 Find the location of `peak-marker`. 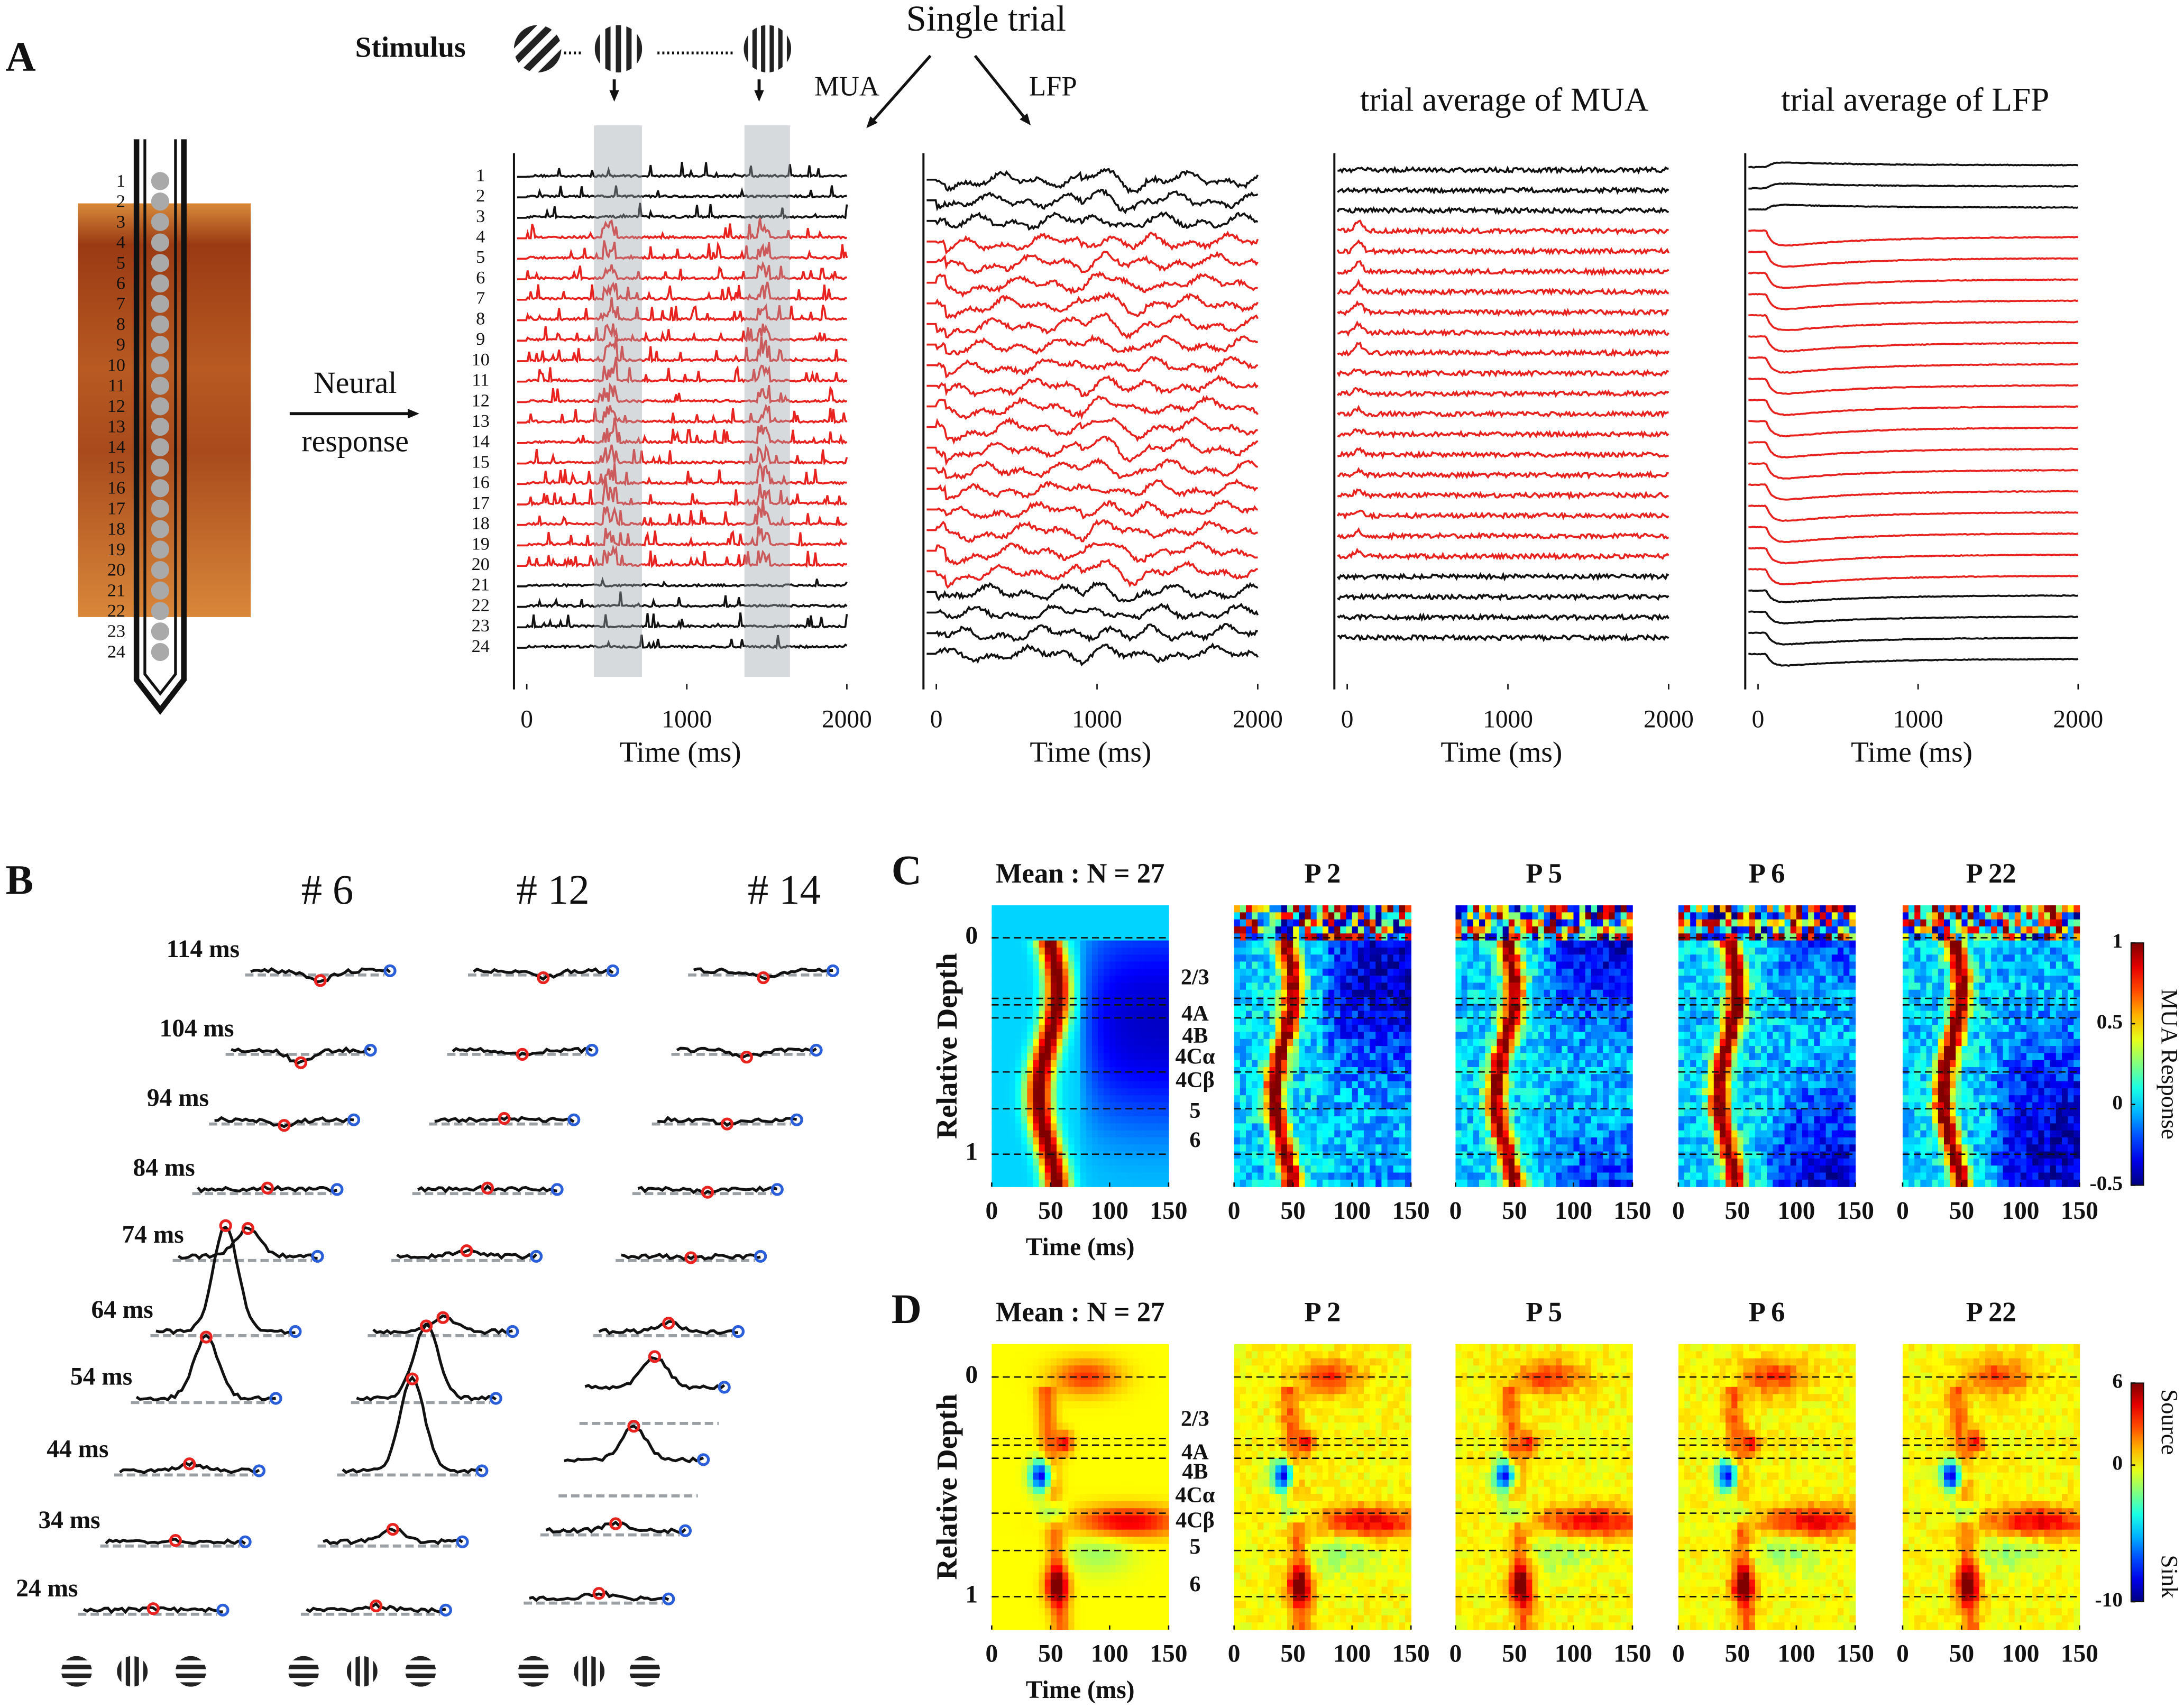

peak-marker is located at coordinates (746, 1057).